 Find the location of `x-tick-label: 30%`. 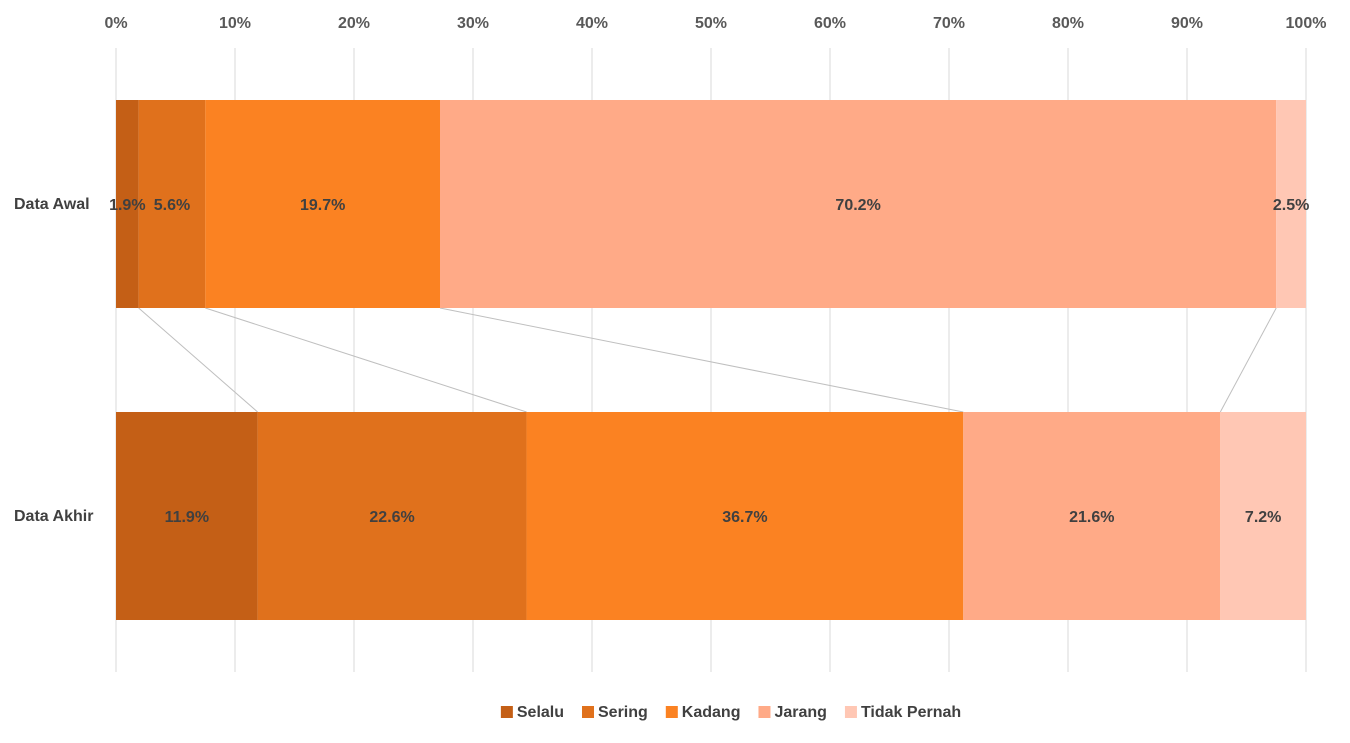

x-tick-label: 30% is located at coordinates (473, 23).